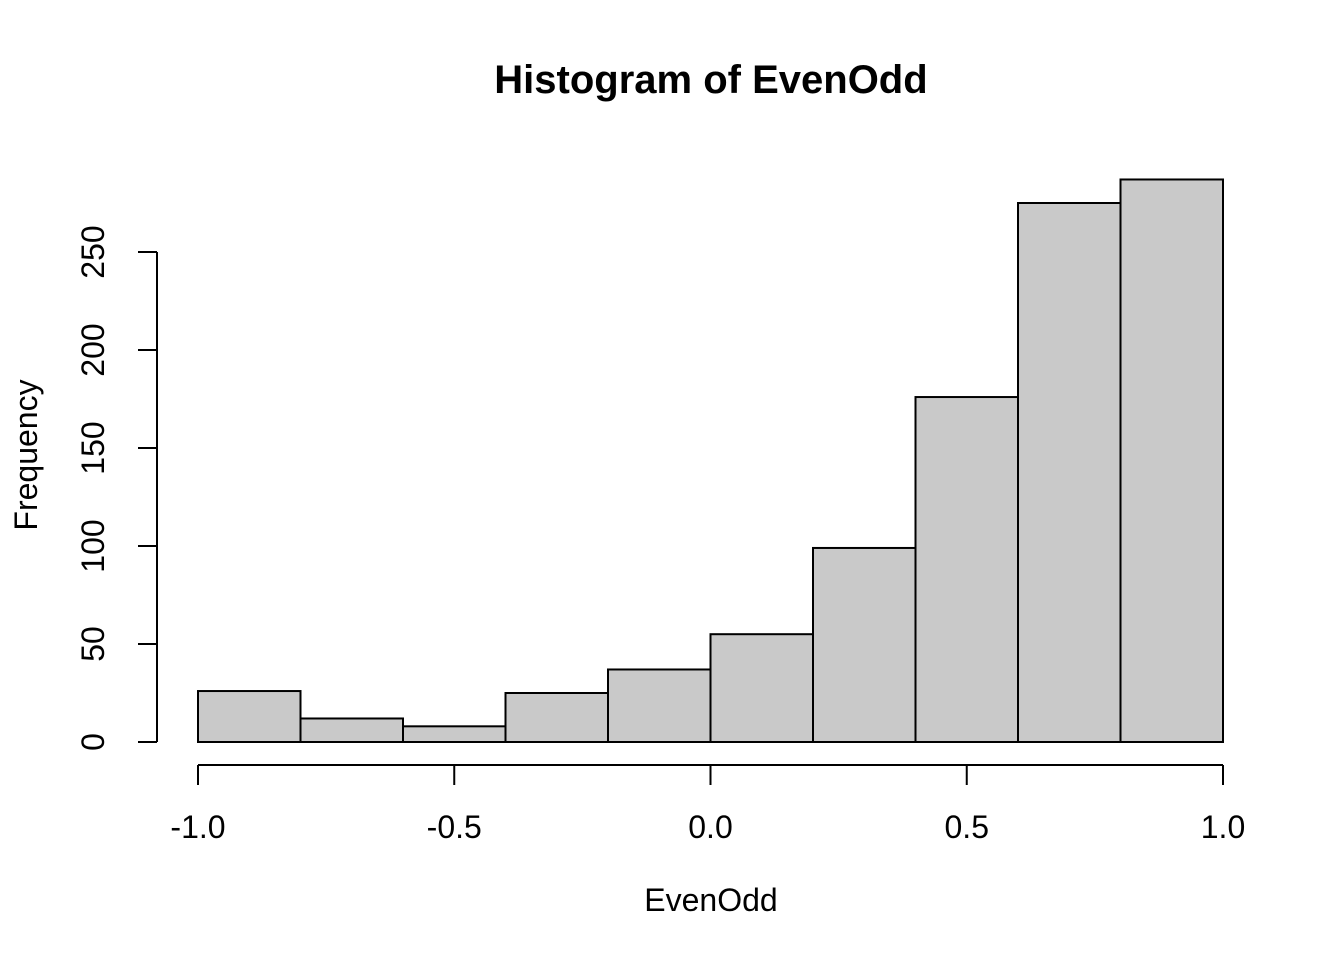  I want to click on x-tick-label: -1.0, so click(197, 827).